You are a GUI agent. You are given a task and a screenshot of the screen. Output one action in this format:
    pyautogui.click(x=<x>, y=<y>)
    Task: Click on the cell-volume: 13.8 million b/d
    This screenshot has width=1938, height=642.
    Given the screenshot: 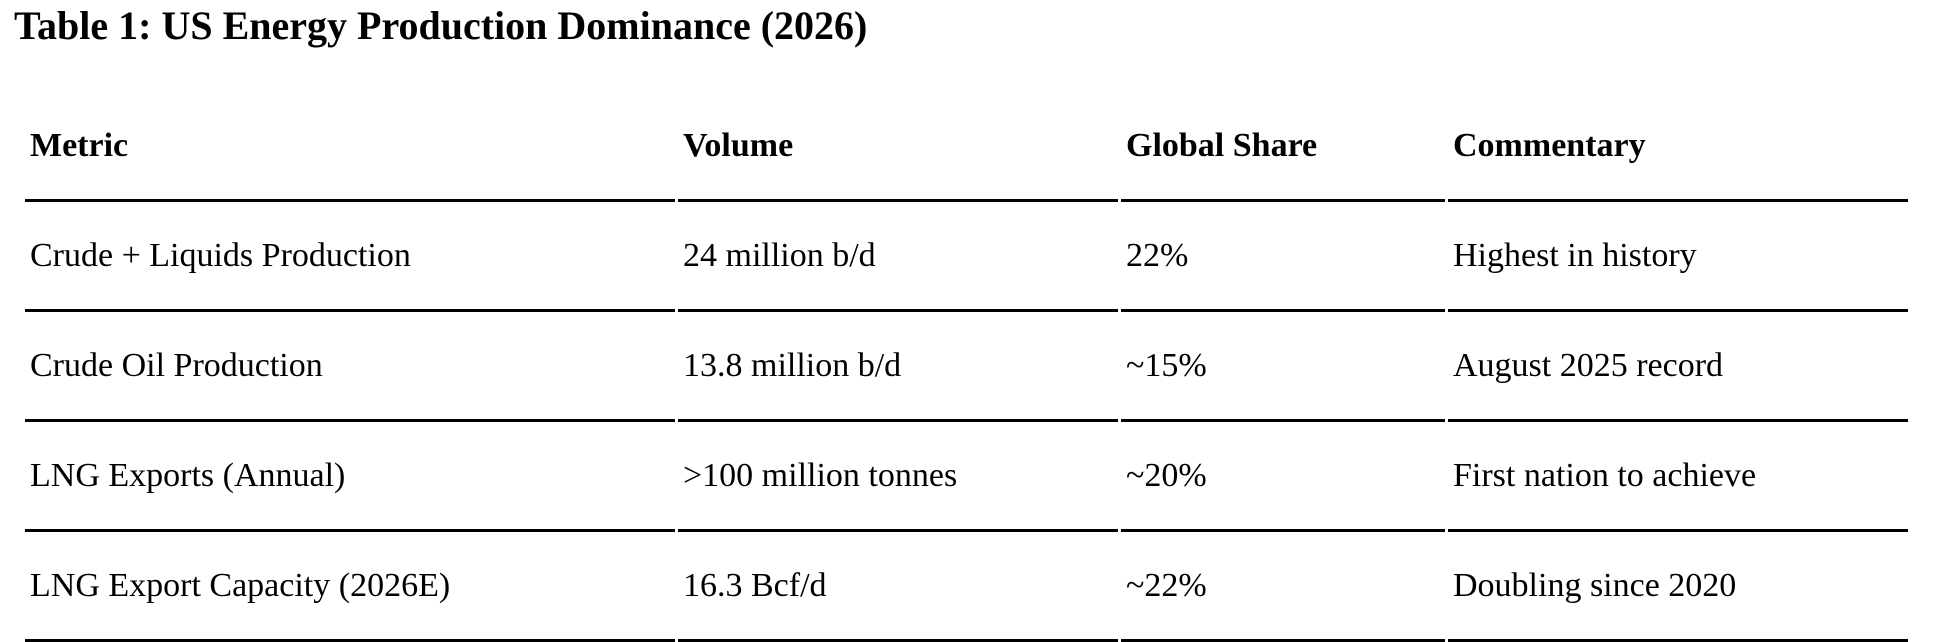 What is the action you would take?
    pyautogui.click(x=898, y=367)
    